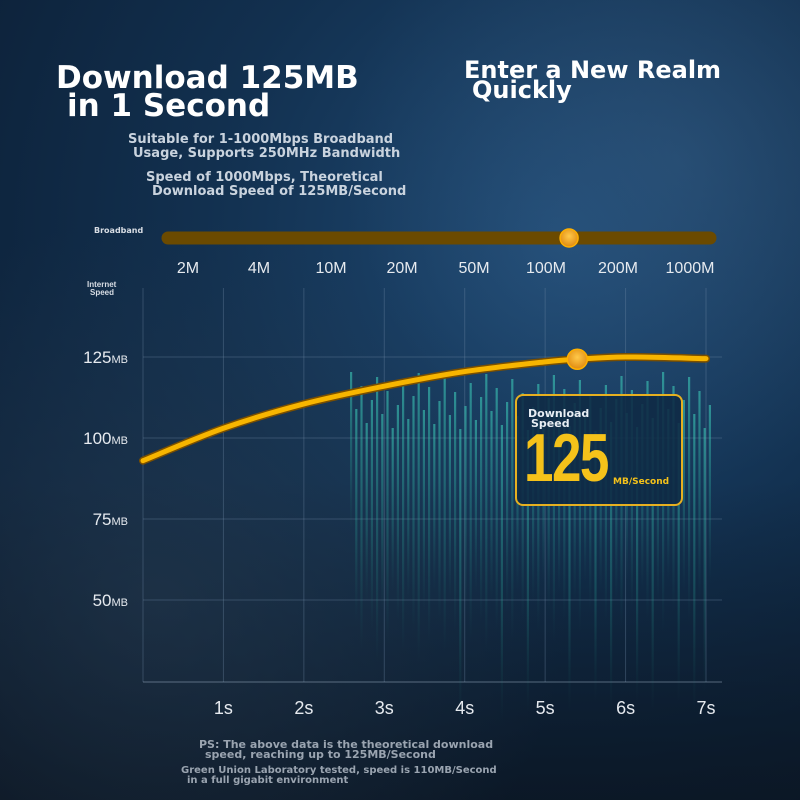  What do you see at coordinates (473, 268) in the screenshot?
I see `broadband-tick-label: 50M` at bounding box center [473, 268].